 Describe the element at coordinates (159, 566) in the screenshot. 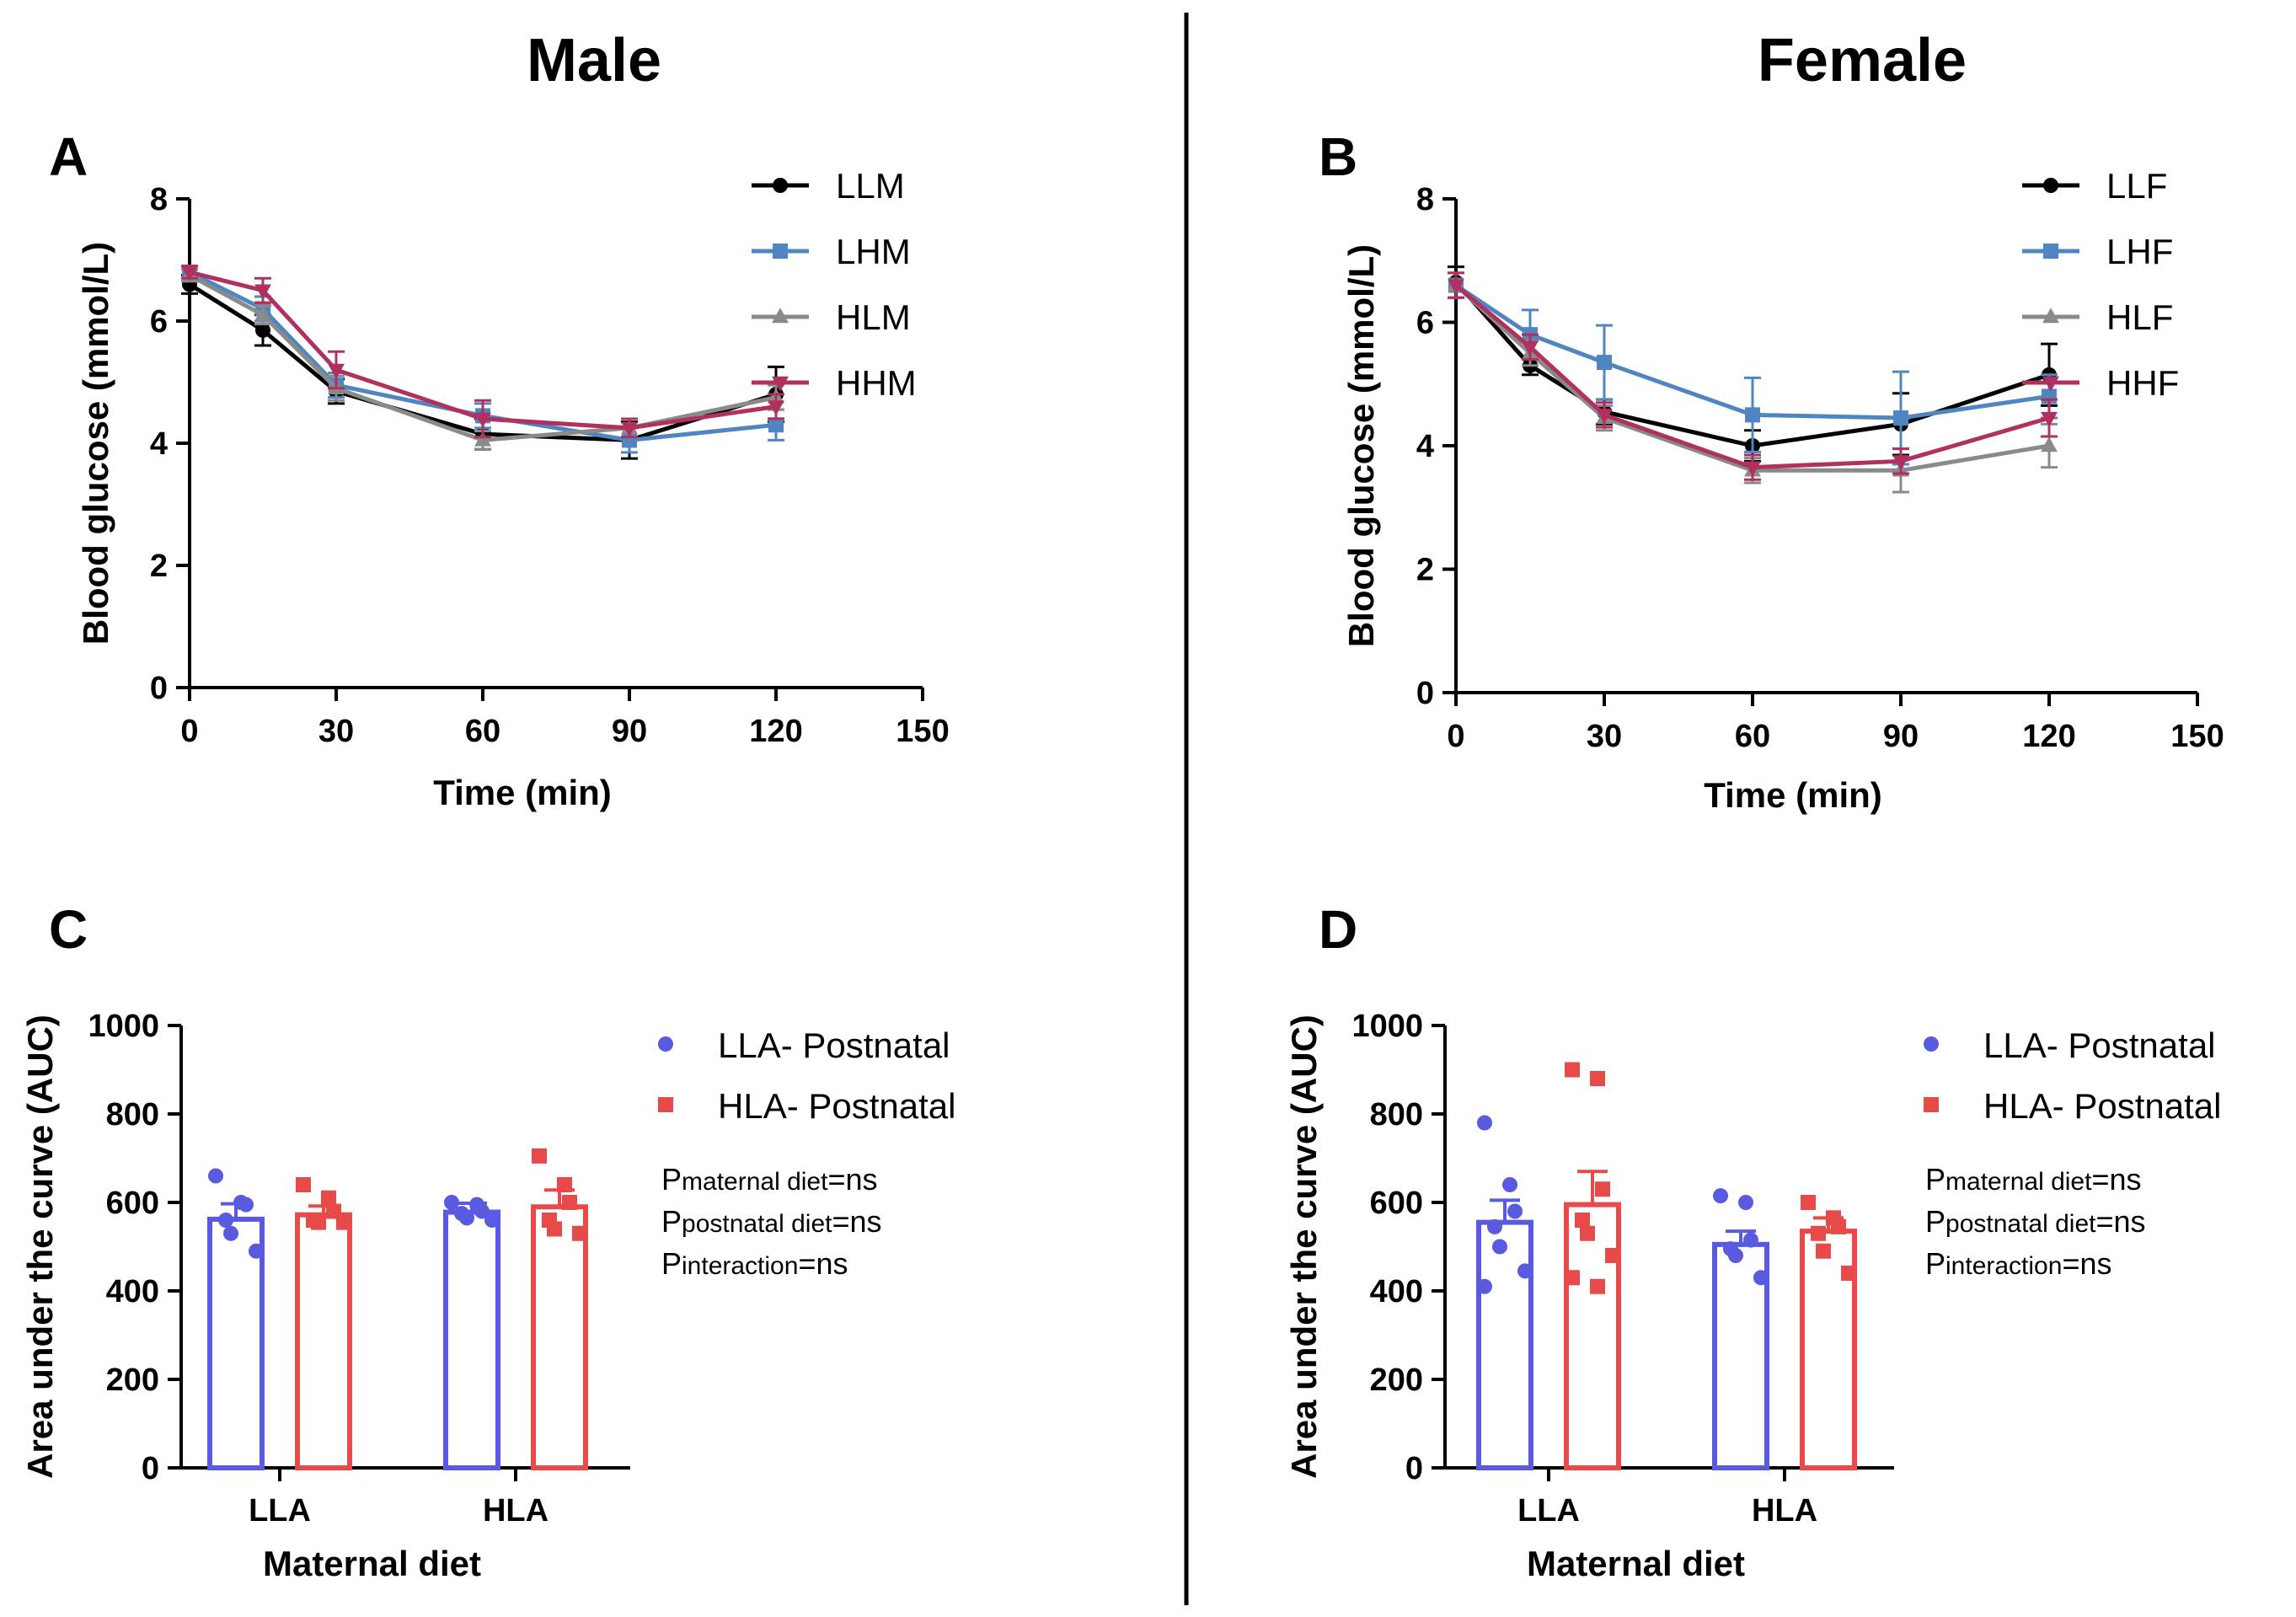

I see `y-tick-label: 2` at that location.